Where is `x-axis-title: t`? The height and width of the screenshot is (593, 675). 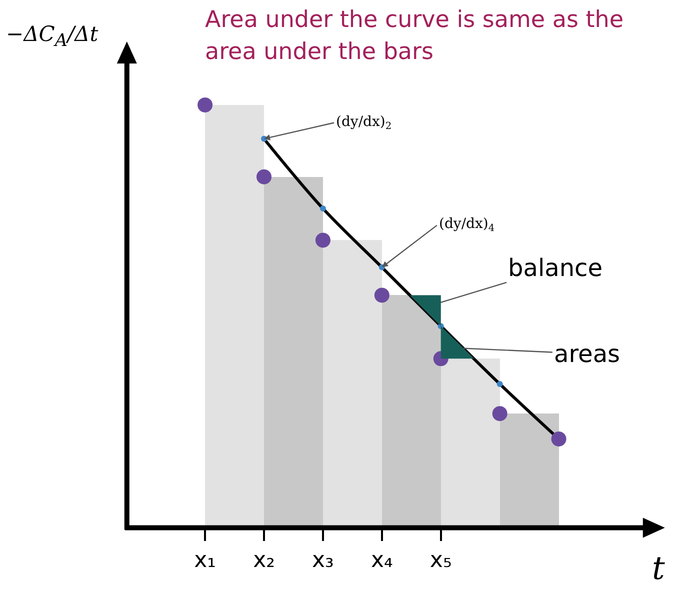 x-axis-title: t is located at coordinates (658, 568).